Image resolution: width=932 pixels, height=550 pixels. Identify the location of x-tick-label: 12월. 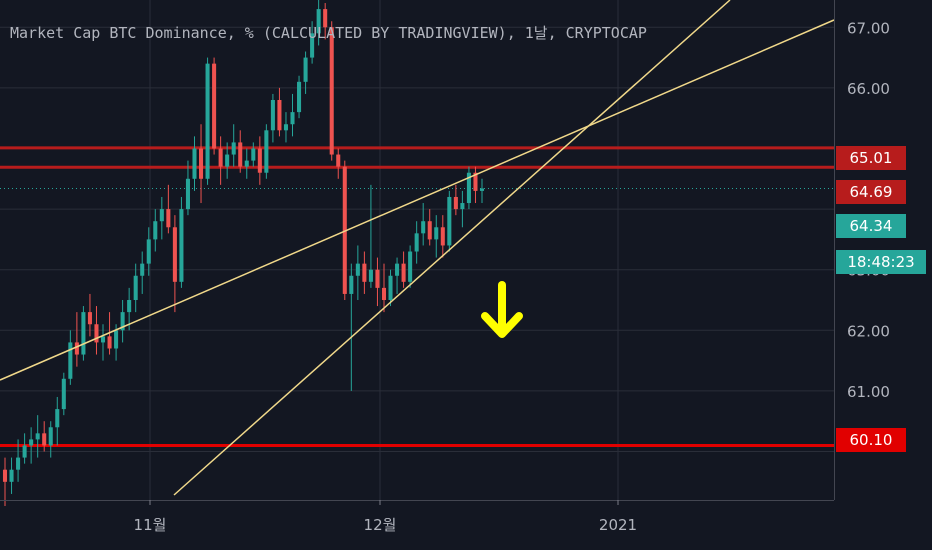
(380, 525).